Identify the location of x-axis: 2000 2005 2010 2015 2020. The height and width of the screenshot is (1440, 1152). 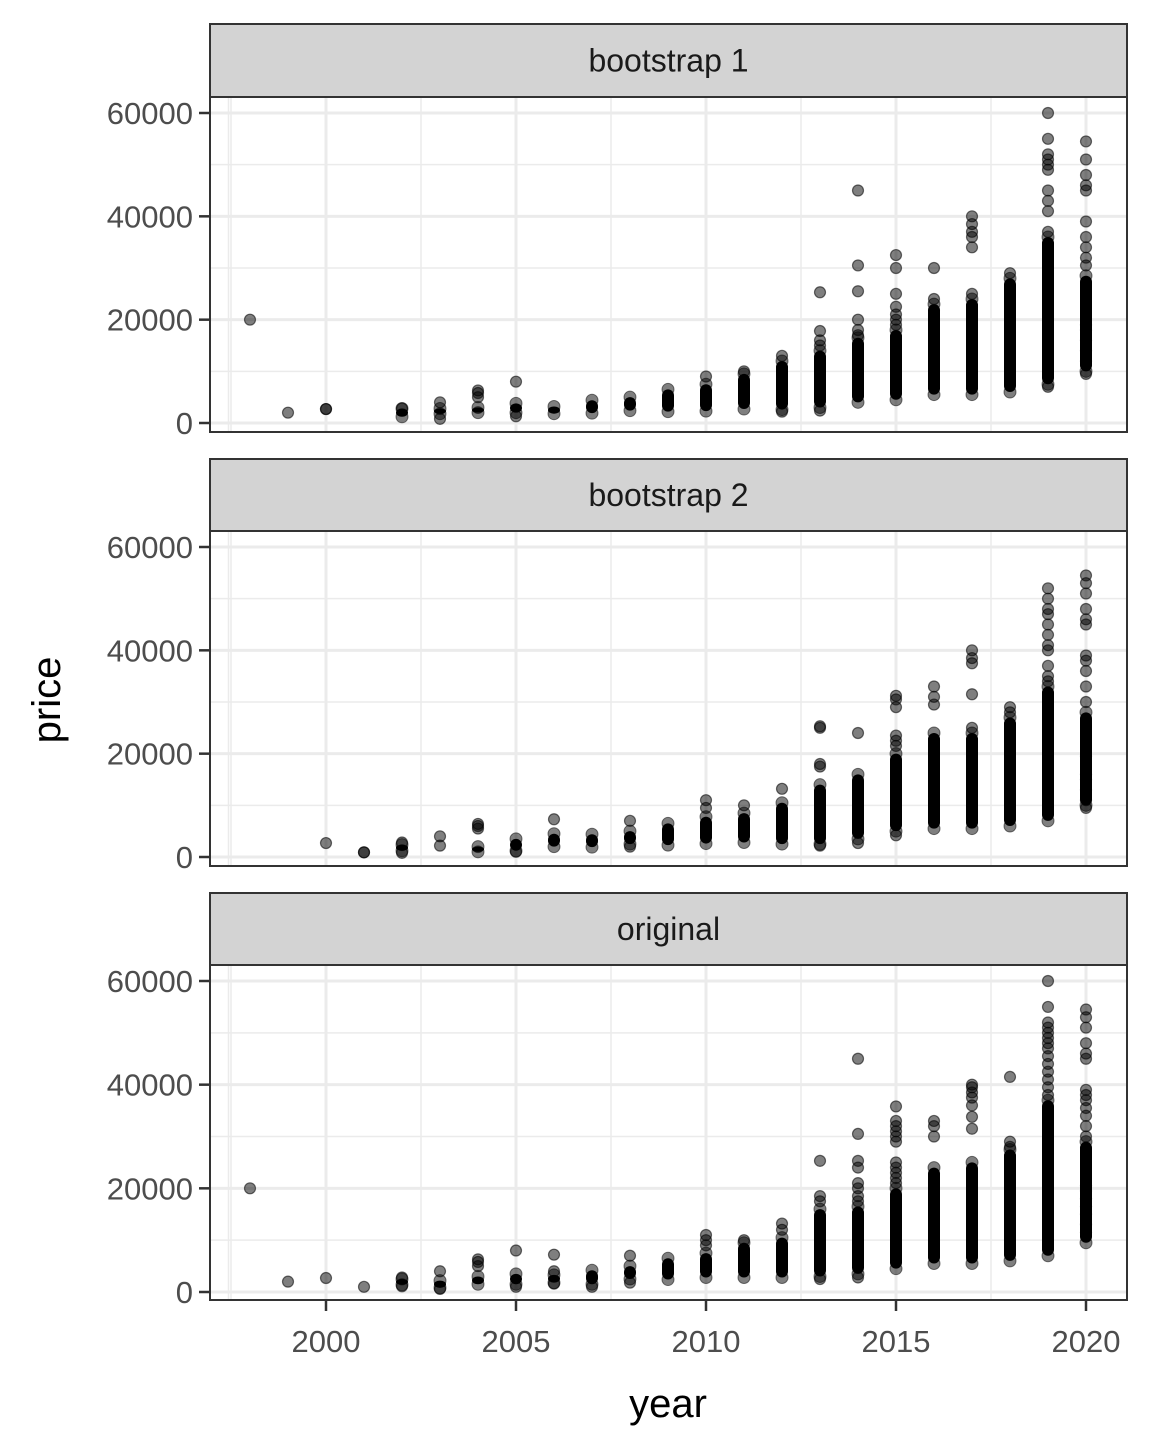
(706, 1329).